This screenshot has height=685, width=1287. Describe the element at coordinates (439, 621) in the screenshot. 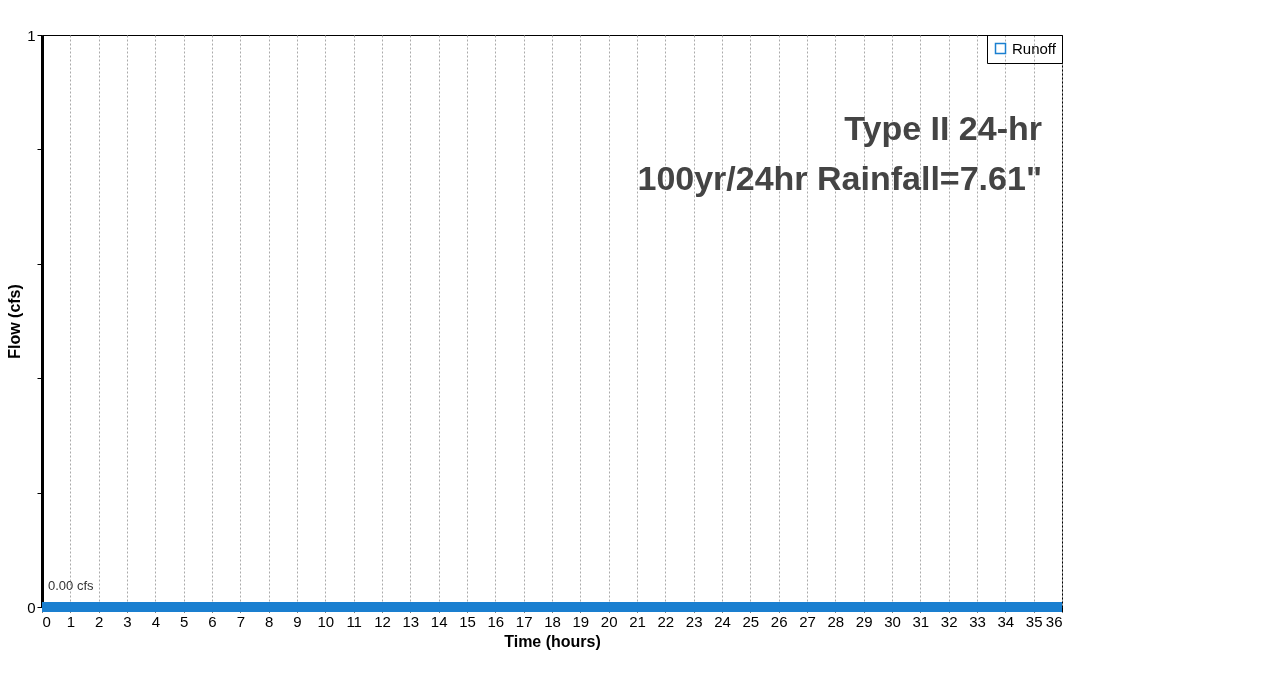

I see `x-tick-label: 14` at that location.